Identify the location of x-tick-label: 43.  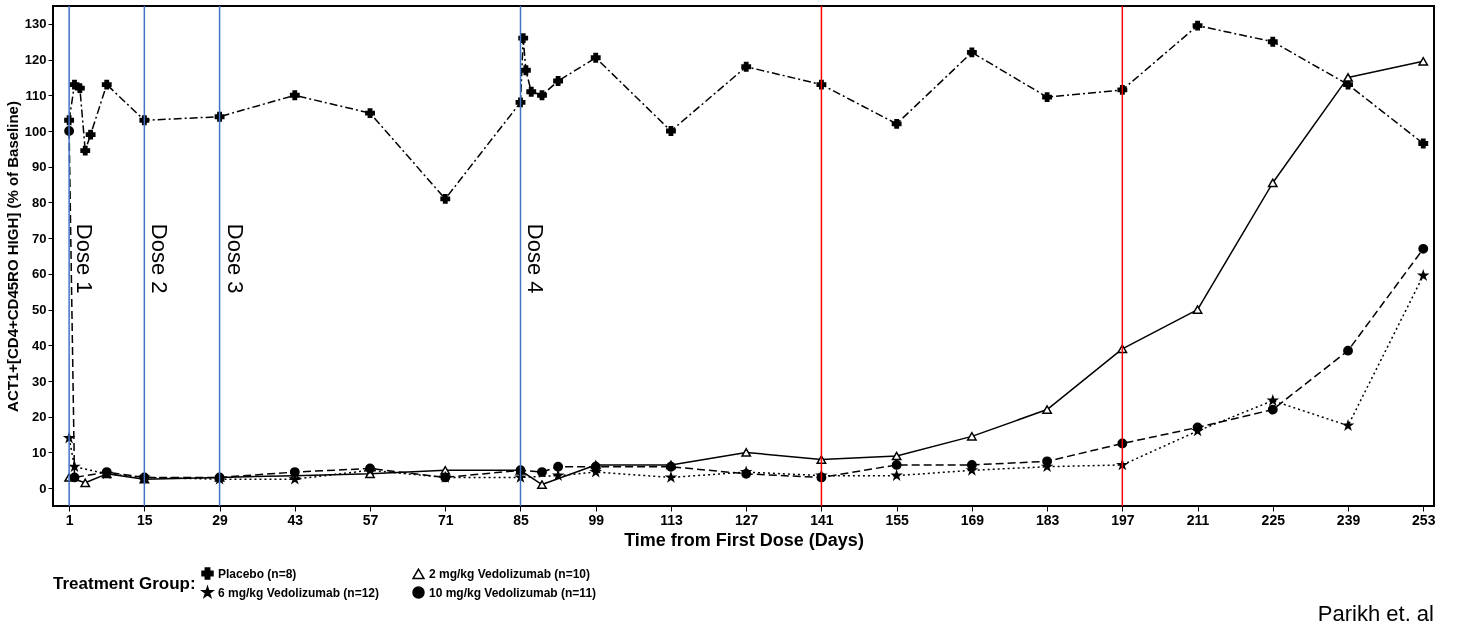
(295, 519).